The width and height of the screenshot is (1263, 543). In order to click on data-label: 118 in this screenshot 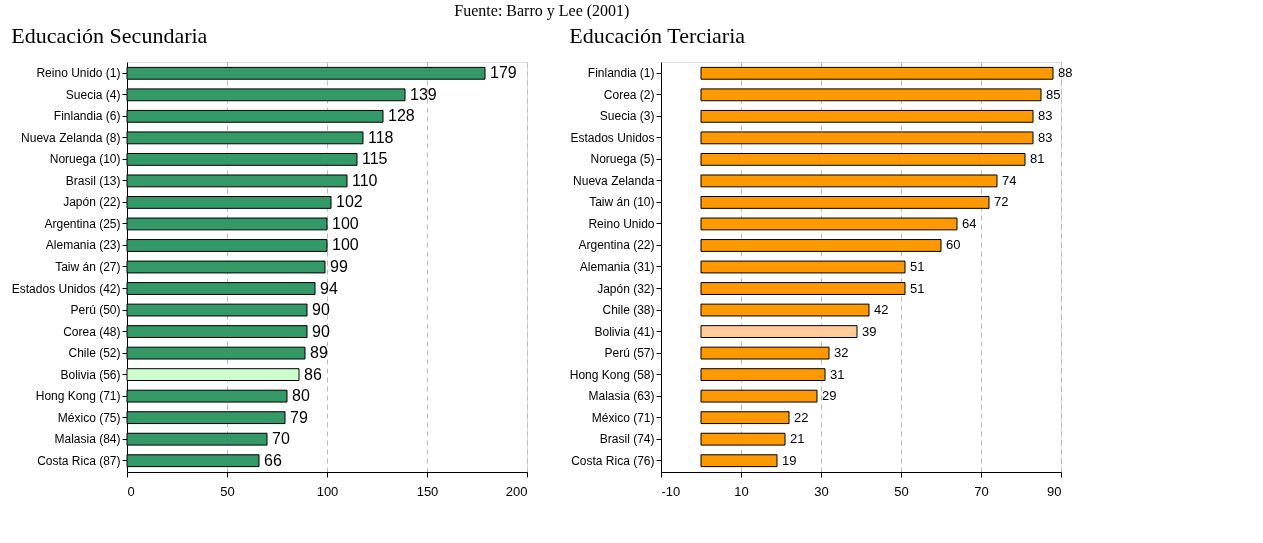, I will do `click(381, 137)`.